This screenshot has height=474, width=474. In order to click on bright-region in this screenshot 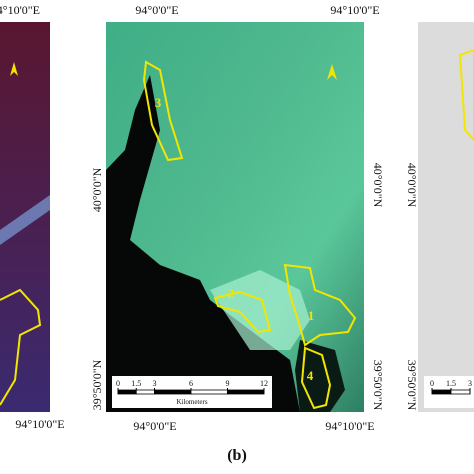, I will do `click(260, 310)`.